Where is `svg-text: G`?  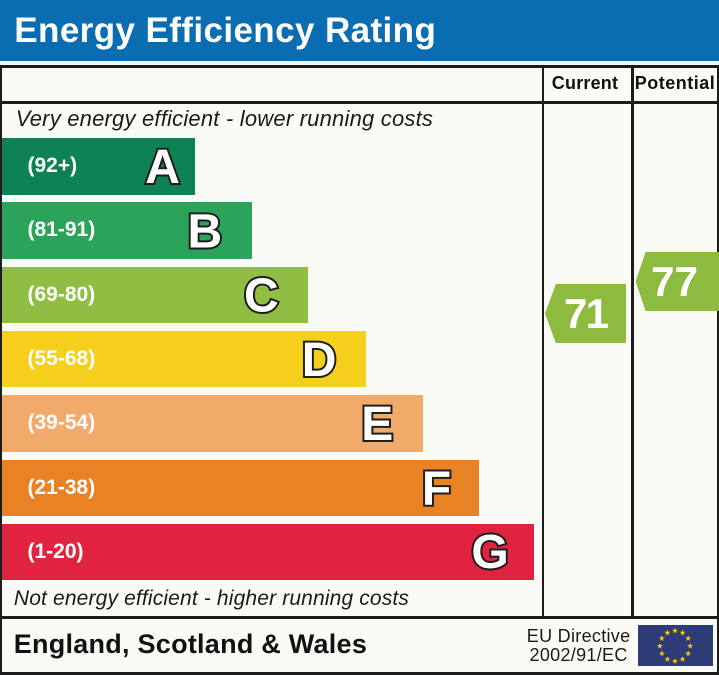
svg-text: G is located at coordinates (489, 552).